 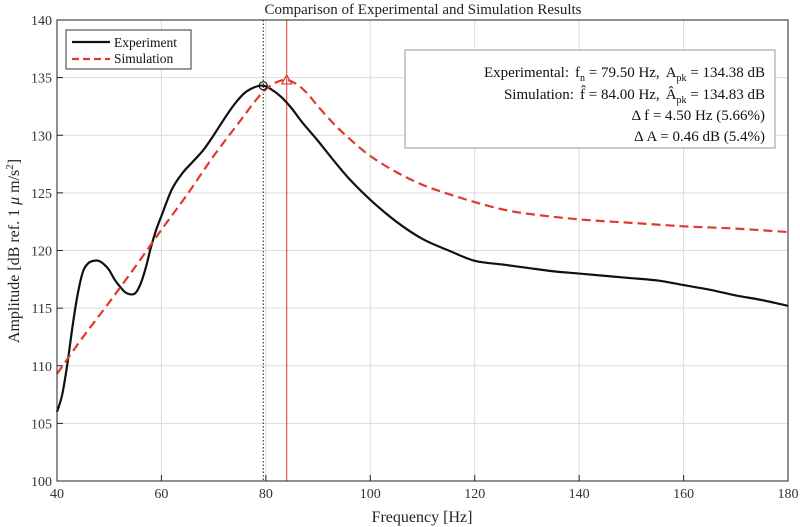 What do you see at coordinates (42, 309) in the screenshot?
I see `y-tick-label: 115` at bounding box center [42, 309].